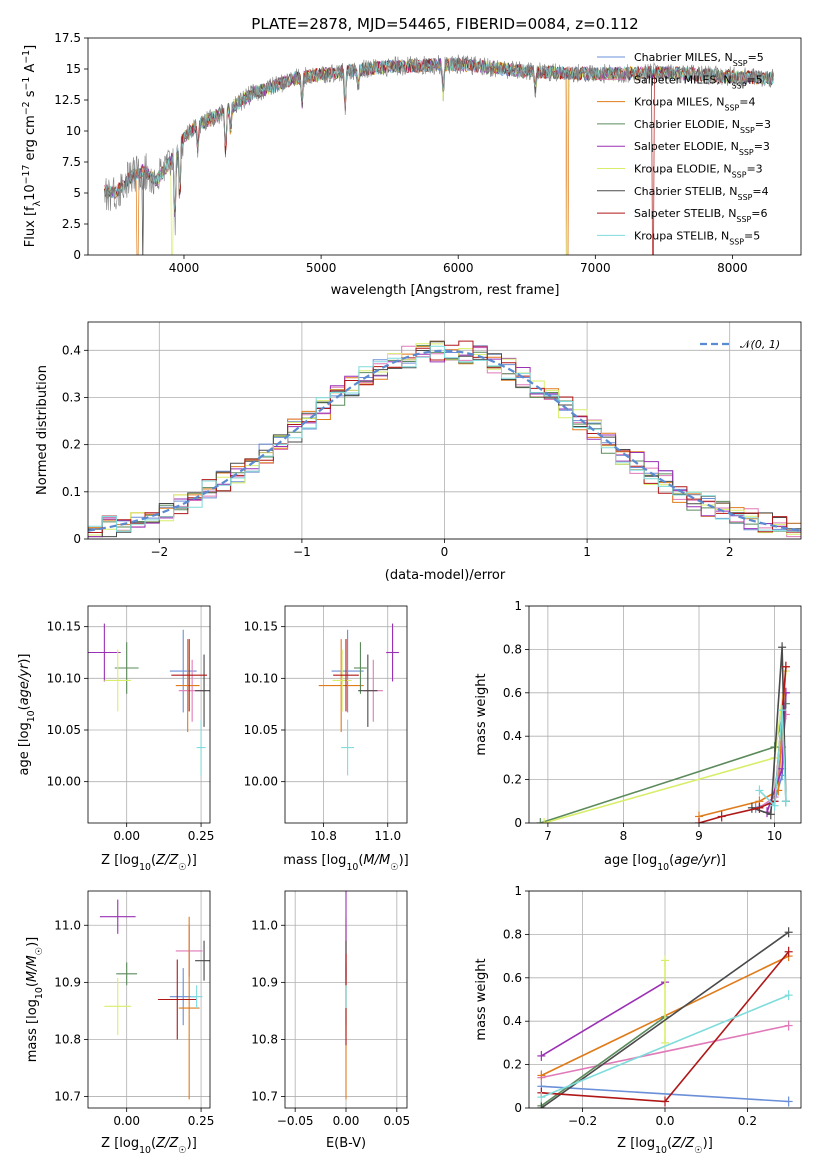 This screenshot has width=819, height=1170. I want to click on y-tick-label: 10.15, so click(64, 627).